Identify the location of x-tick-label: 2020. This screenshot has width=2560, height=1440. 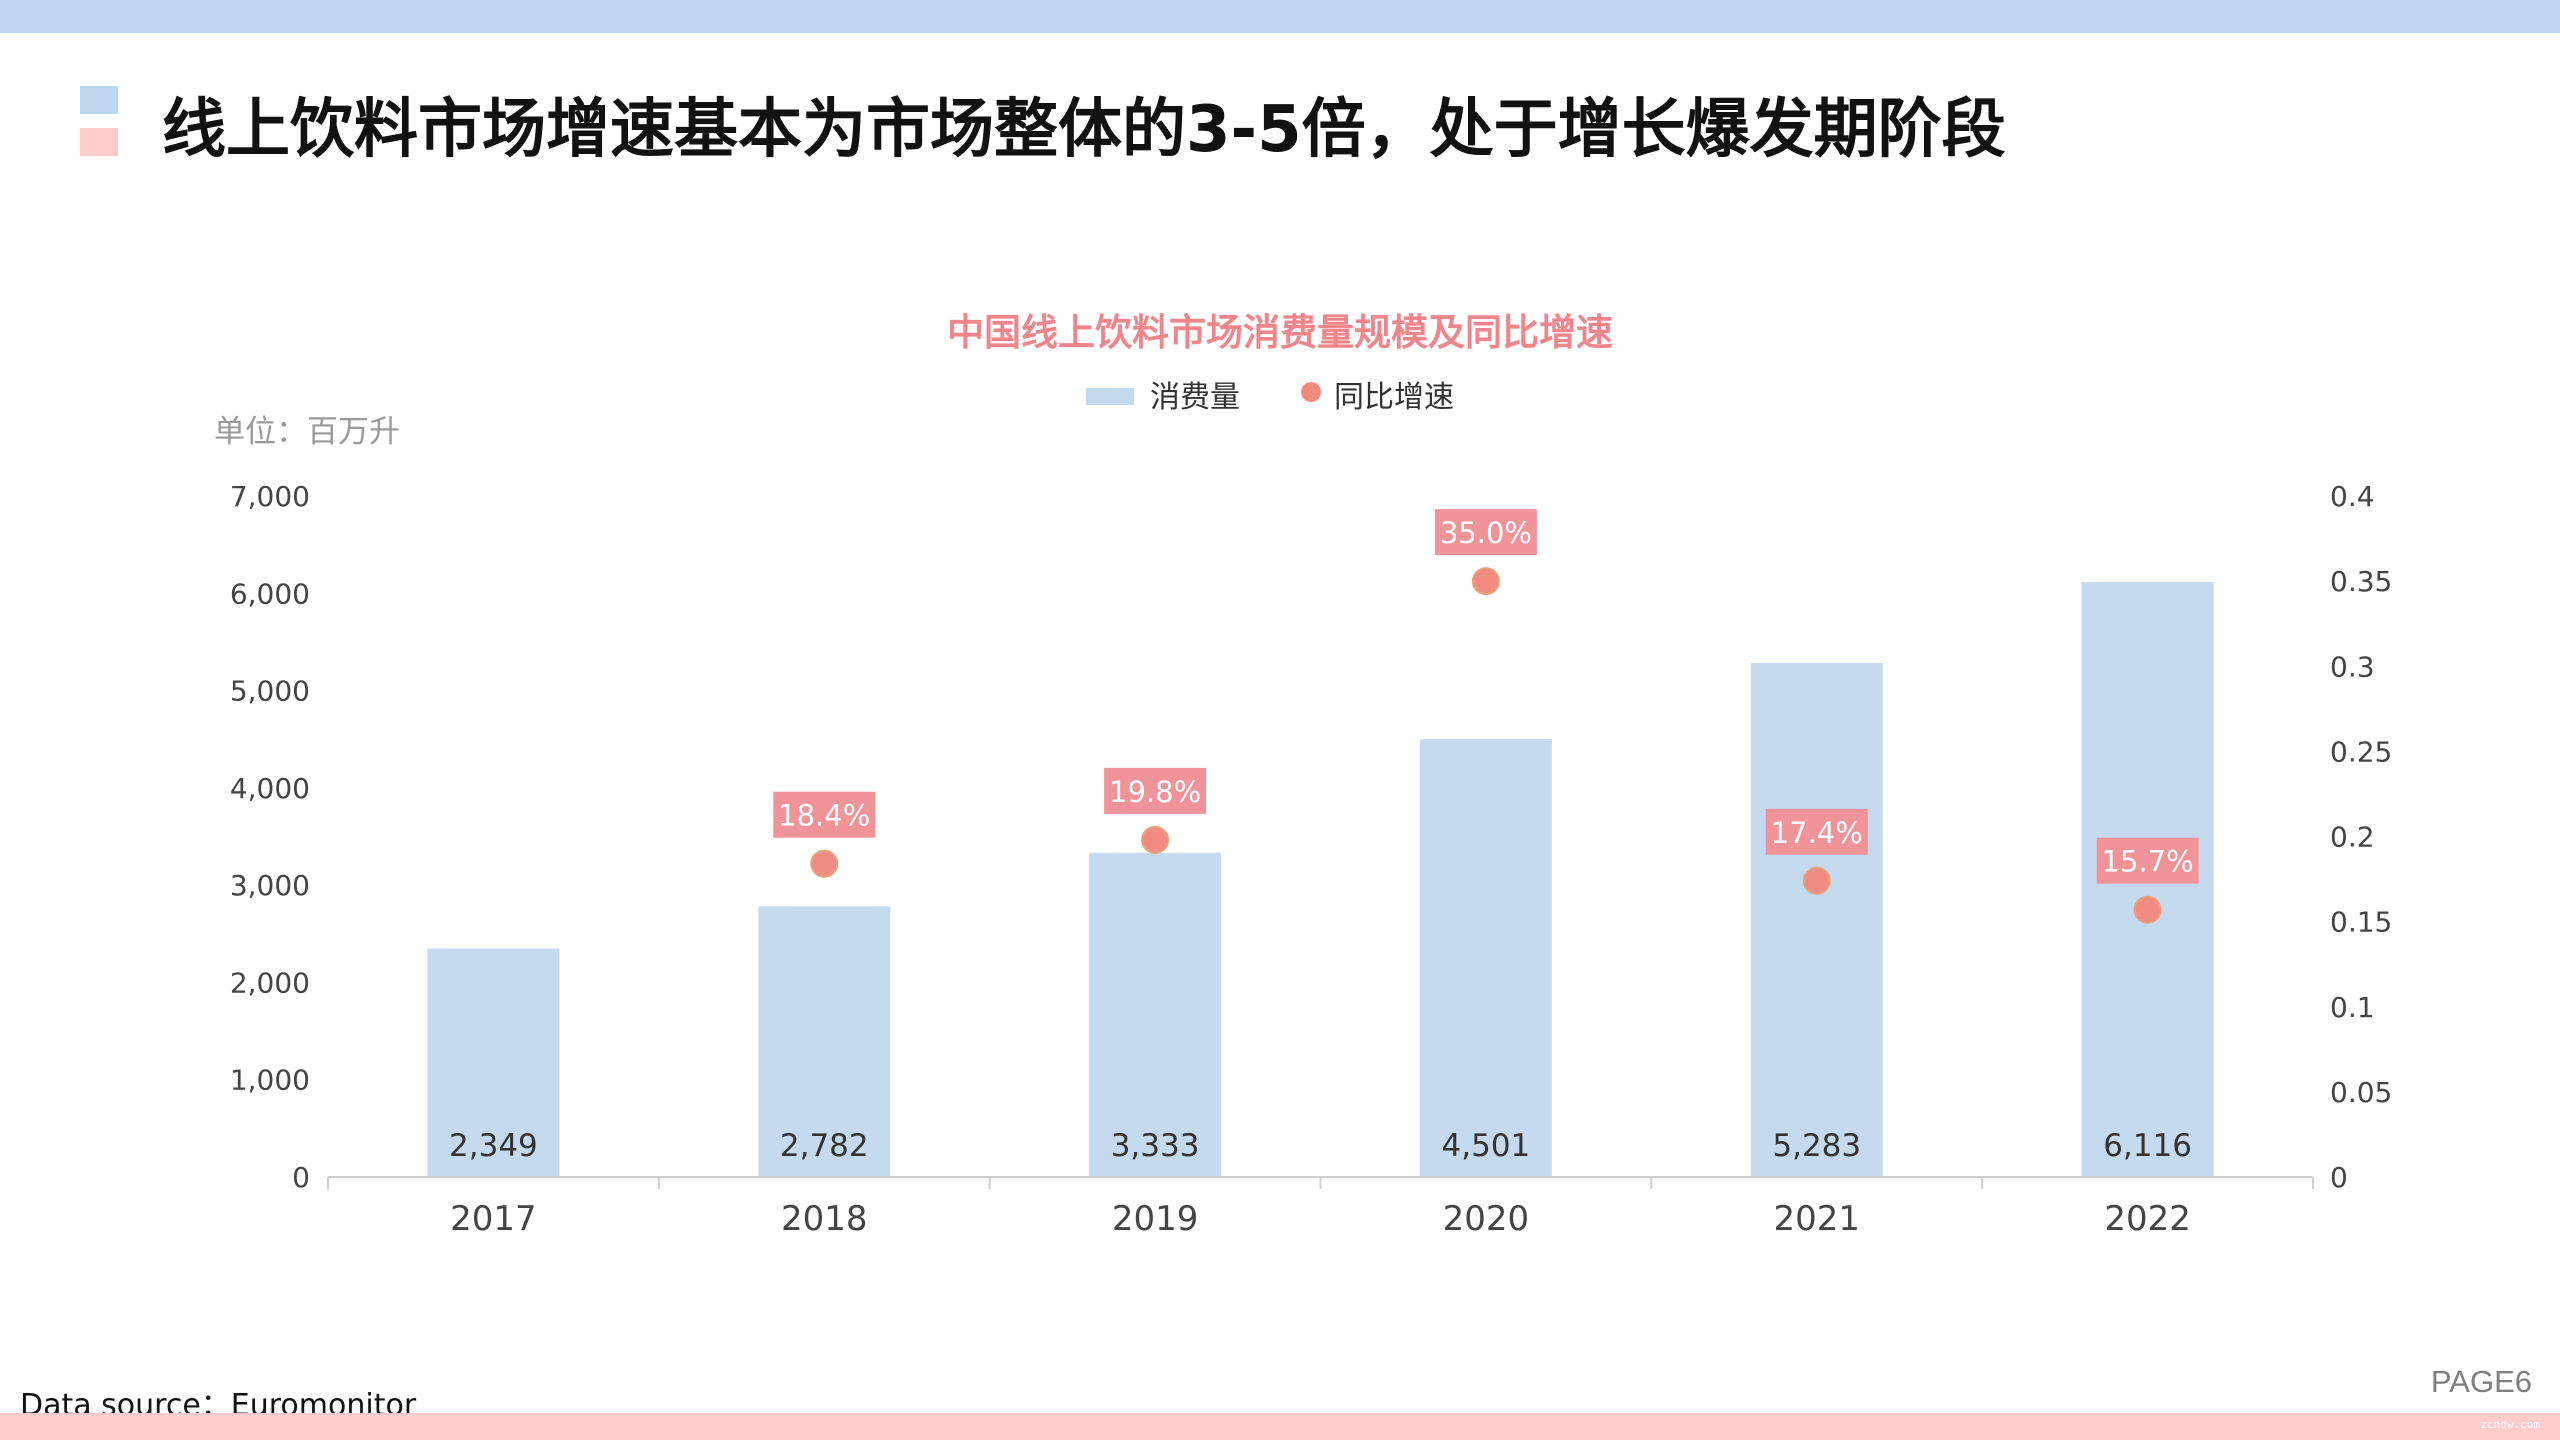
(1486, 1219).